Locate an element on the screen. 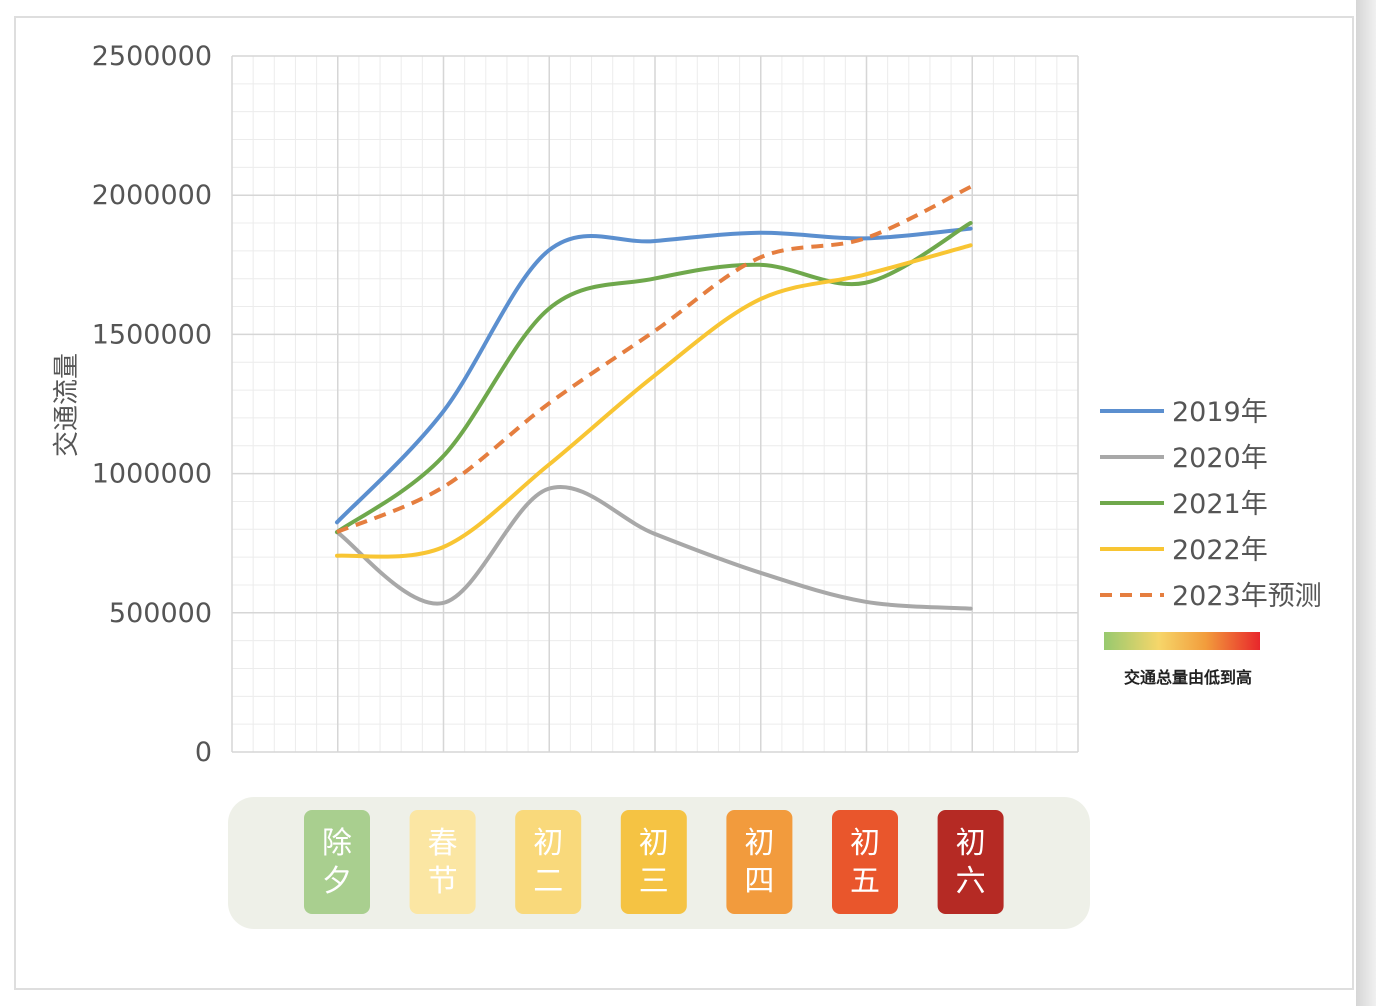 This screenshot has width=1376, height=1006. y-tick-label: 1000000 is located at coordinates (152, 474).